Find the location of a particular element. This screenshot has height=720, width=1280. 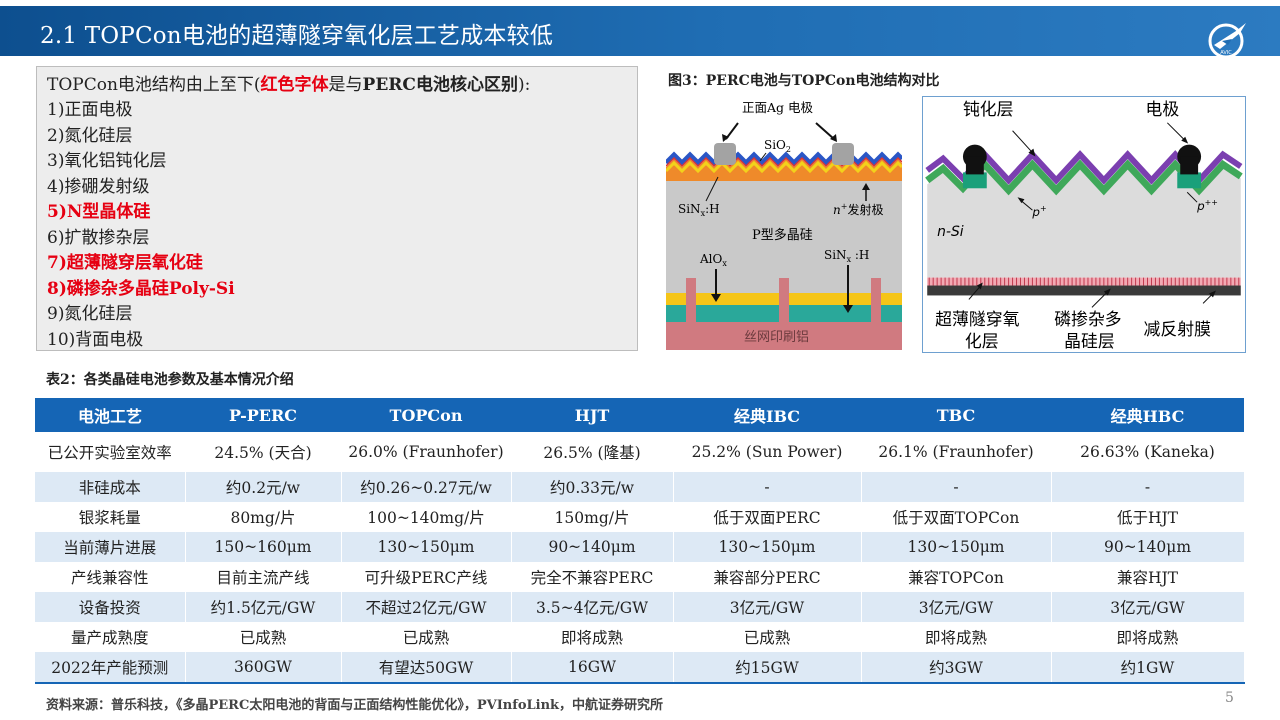

table-cell: 约1GW is located at coordinates (1148, 668).